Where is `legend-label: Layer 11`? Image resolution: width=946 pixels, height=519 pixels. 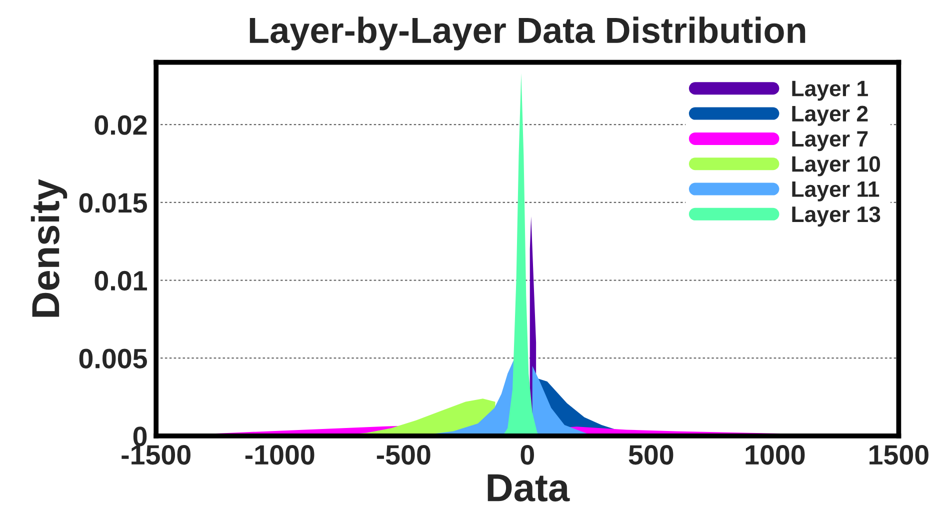 legend-label: Layer 11 is located at coordinates (836, 192).